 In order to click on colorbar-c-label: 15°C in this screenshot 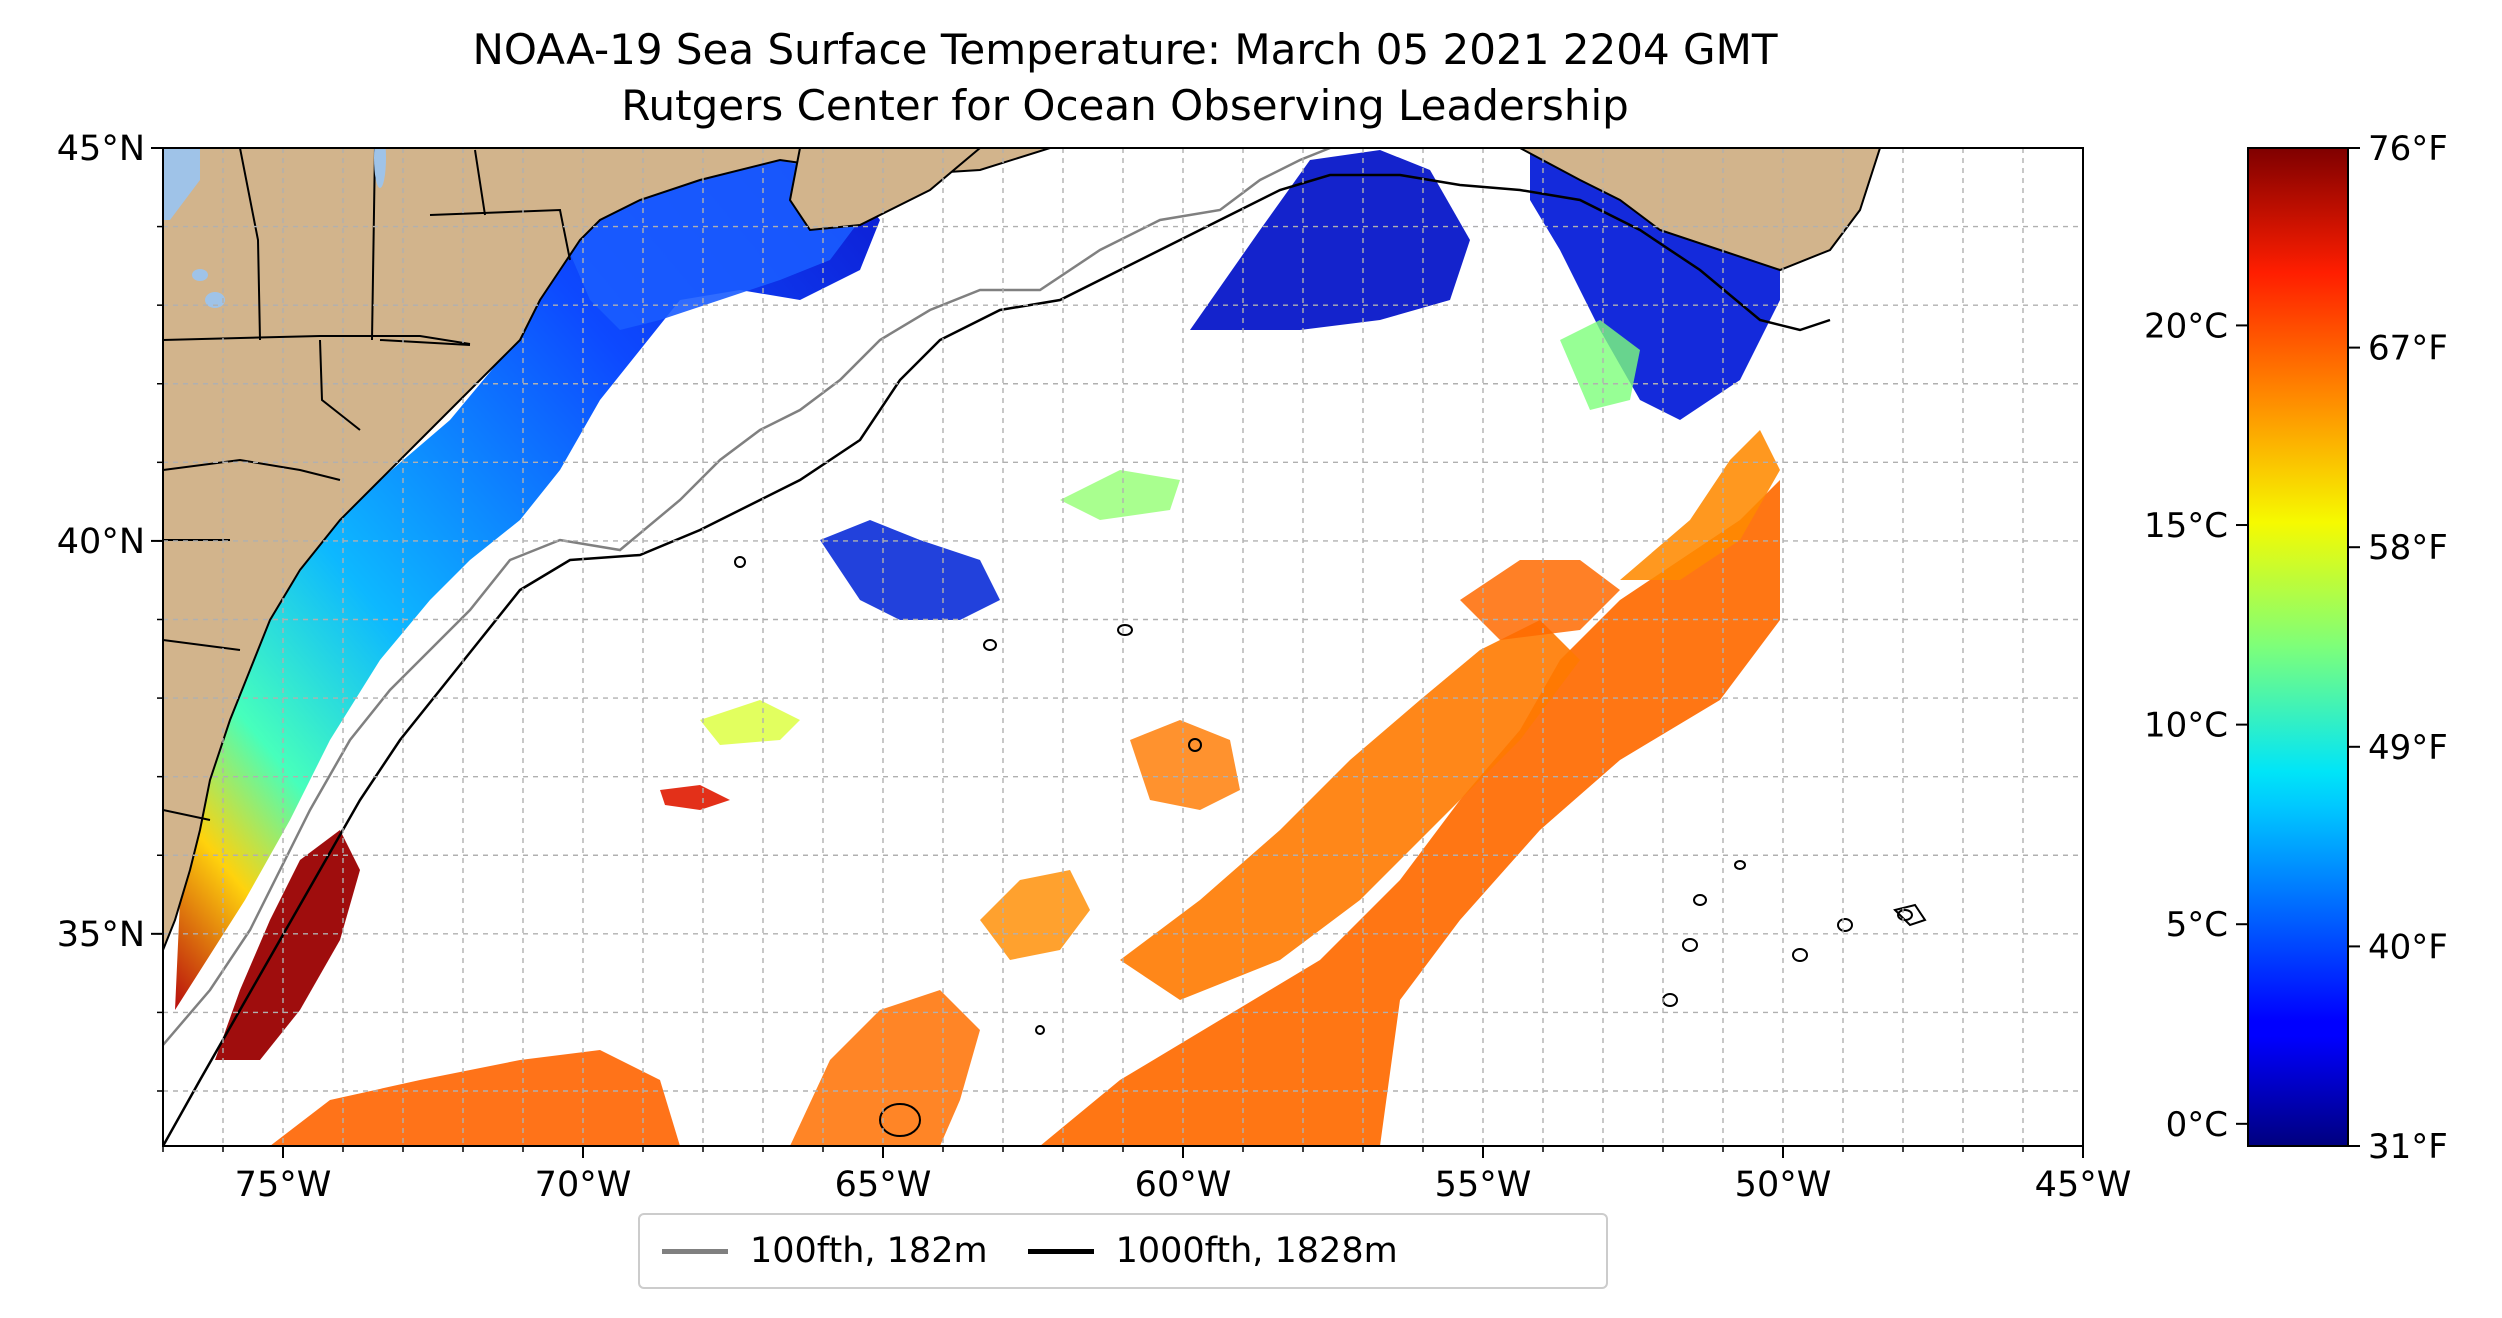, I will do `click(2186, 526)`.